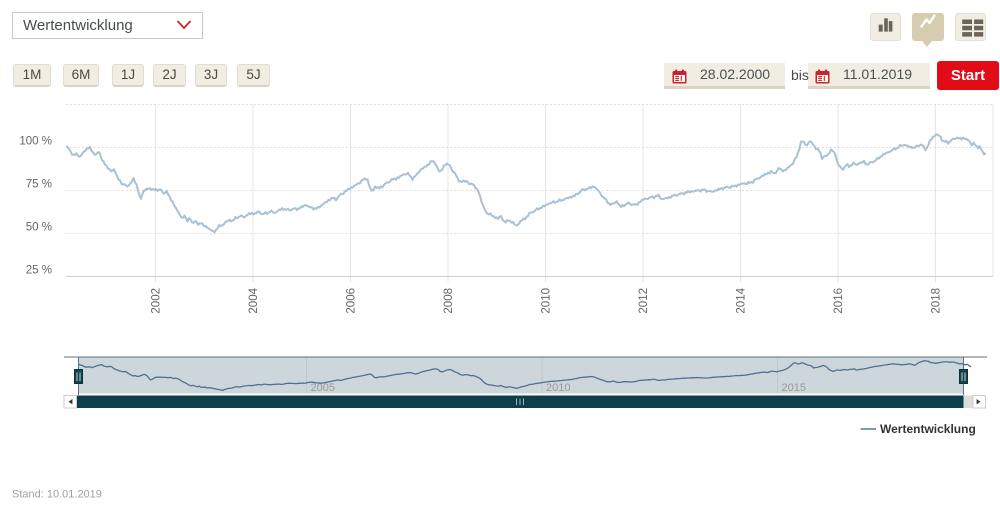 This screenshot has width=1000, height=528. Describe the element at coordinates (157, 301) in the screenshot. I see `svg-text: 2002` at that location.